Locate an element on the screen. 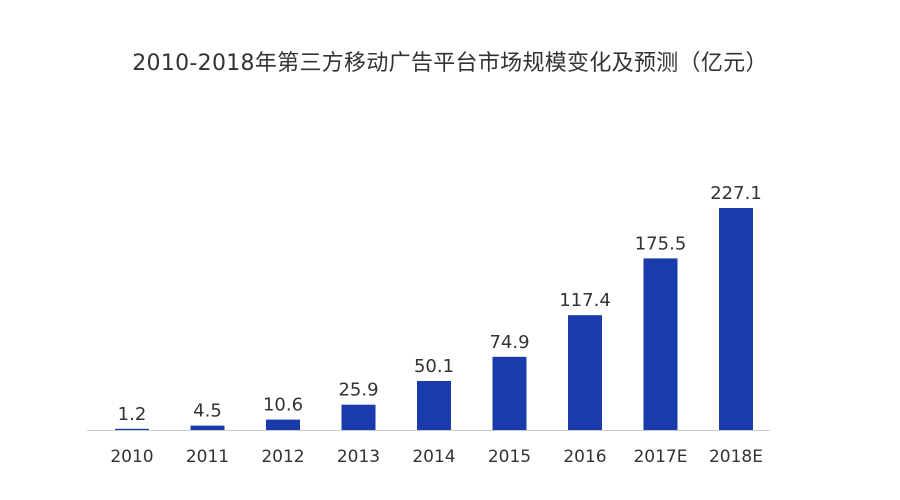 This screenshot has width=900, height=500. value-label-2014: 50.1 is located at coordinates (434, 366).